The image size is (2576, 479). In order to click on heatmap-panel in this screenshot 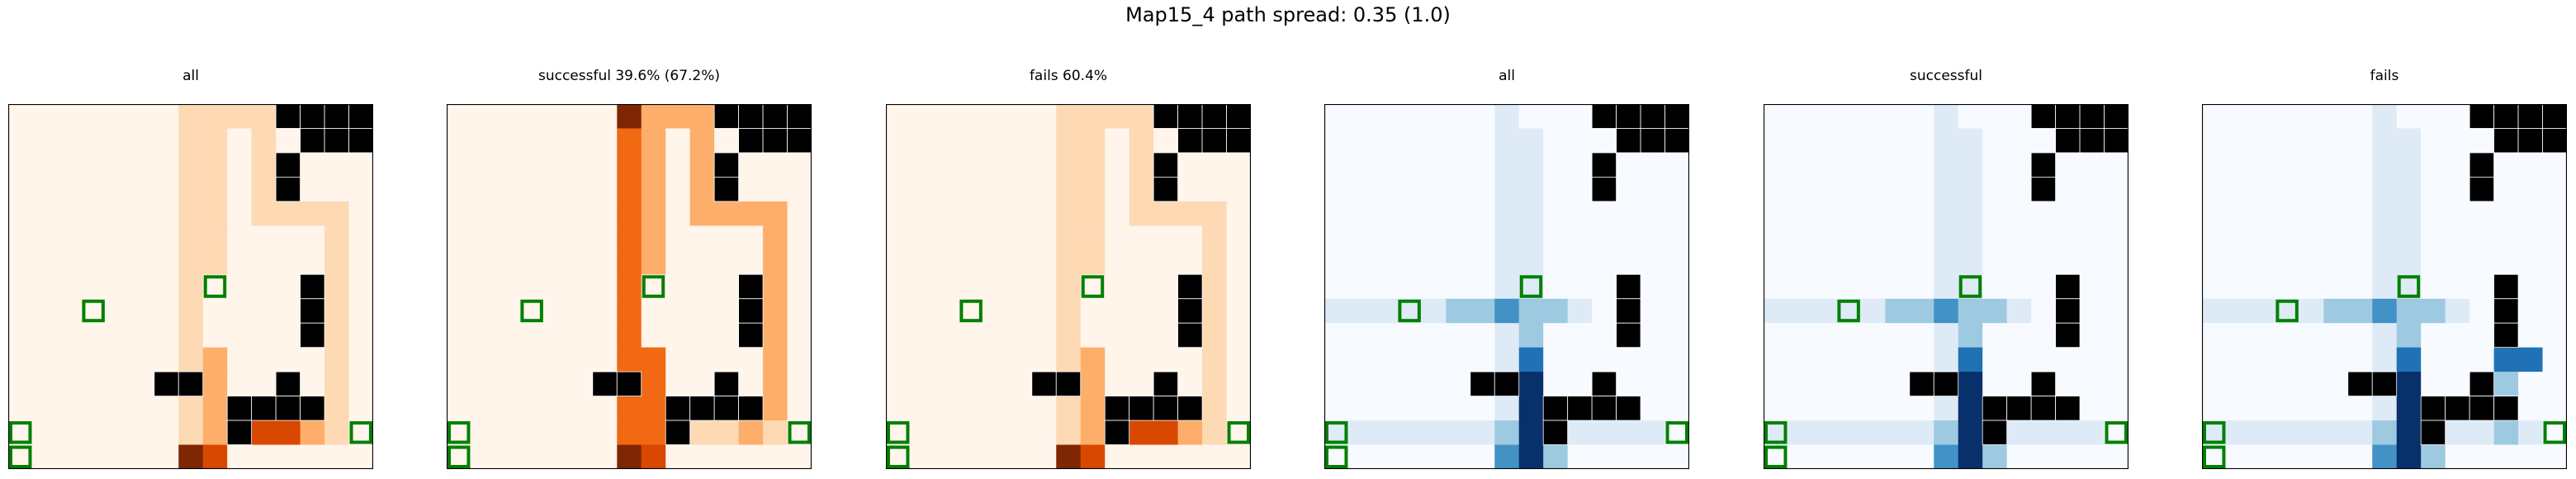, I will do `click(629, 287)`.